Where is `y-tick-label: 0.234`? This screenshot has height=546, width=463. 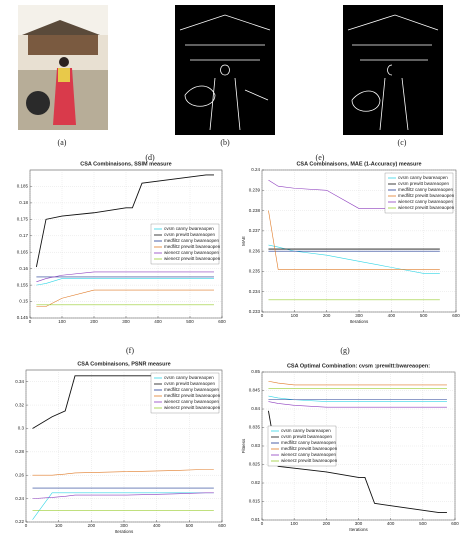
y-tick-label: 0.234 is located at coordinates (255, 291).